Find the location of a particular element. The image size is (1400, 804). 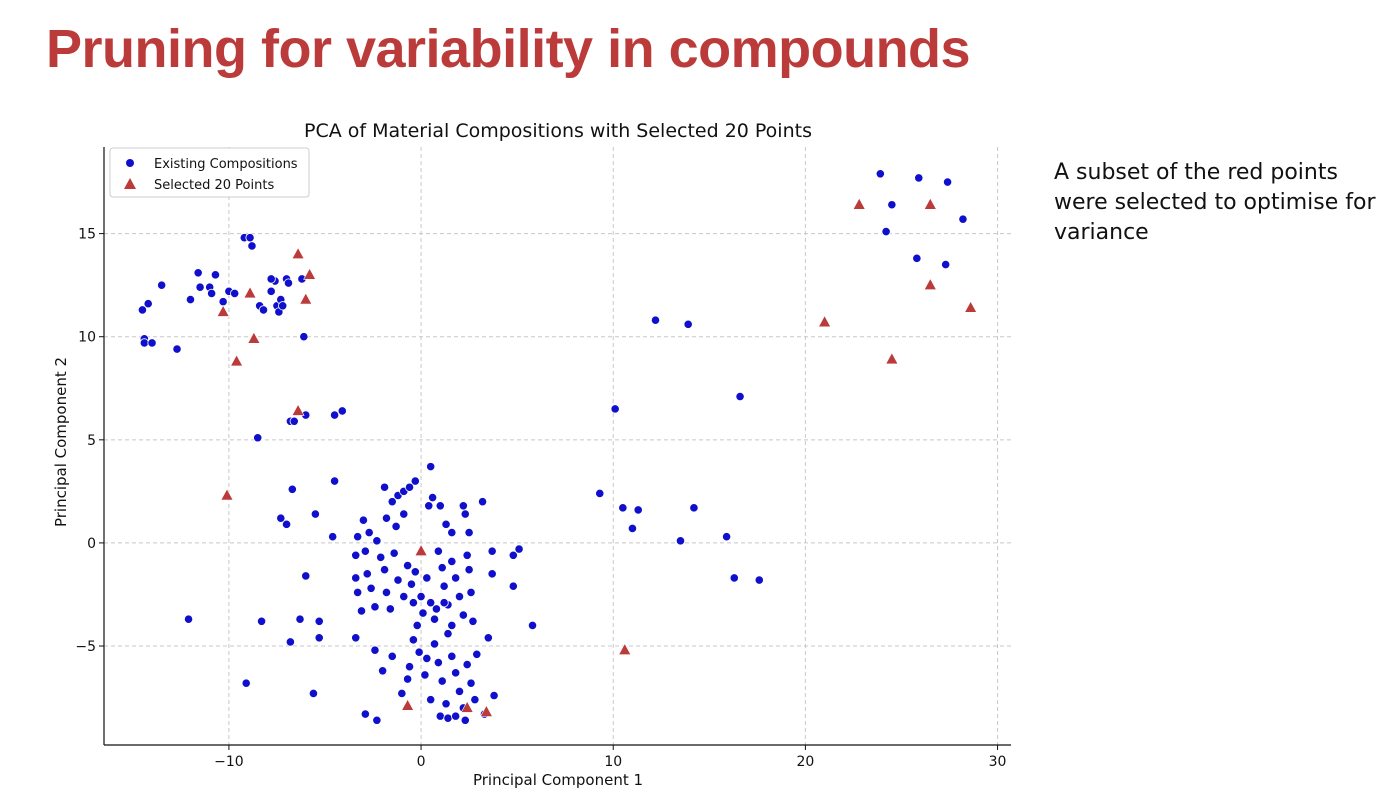

slide-title: Pruning for variability in compounds is located at coordinates (508, 49).